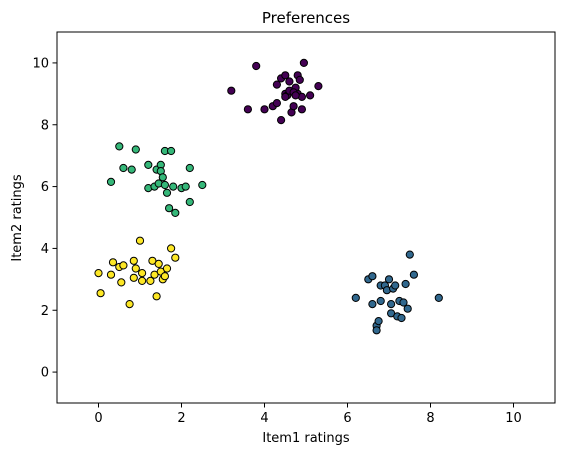 The height and width of the screenshot is (455, 562). What do you see at coordinates (98, 418) in the screenshot?
I see `x-tick-label: 0` at bounding box center [98, 418].